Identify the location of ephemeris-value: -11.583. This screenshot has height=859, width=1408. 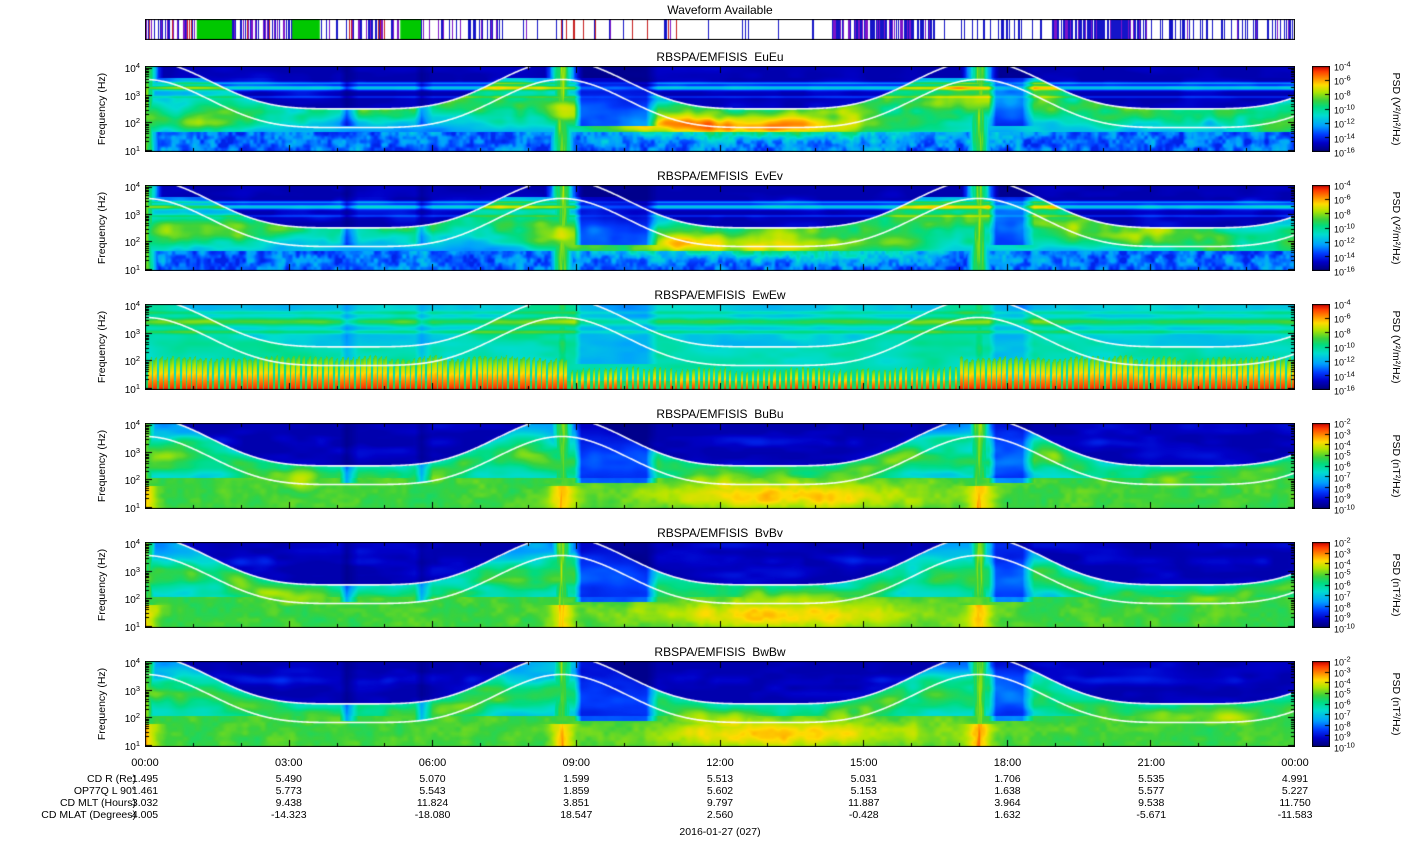
(1295, 815).